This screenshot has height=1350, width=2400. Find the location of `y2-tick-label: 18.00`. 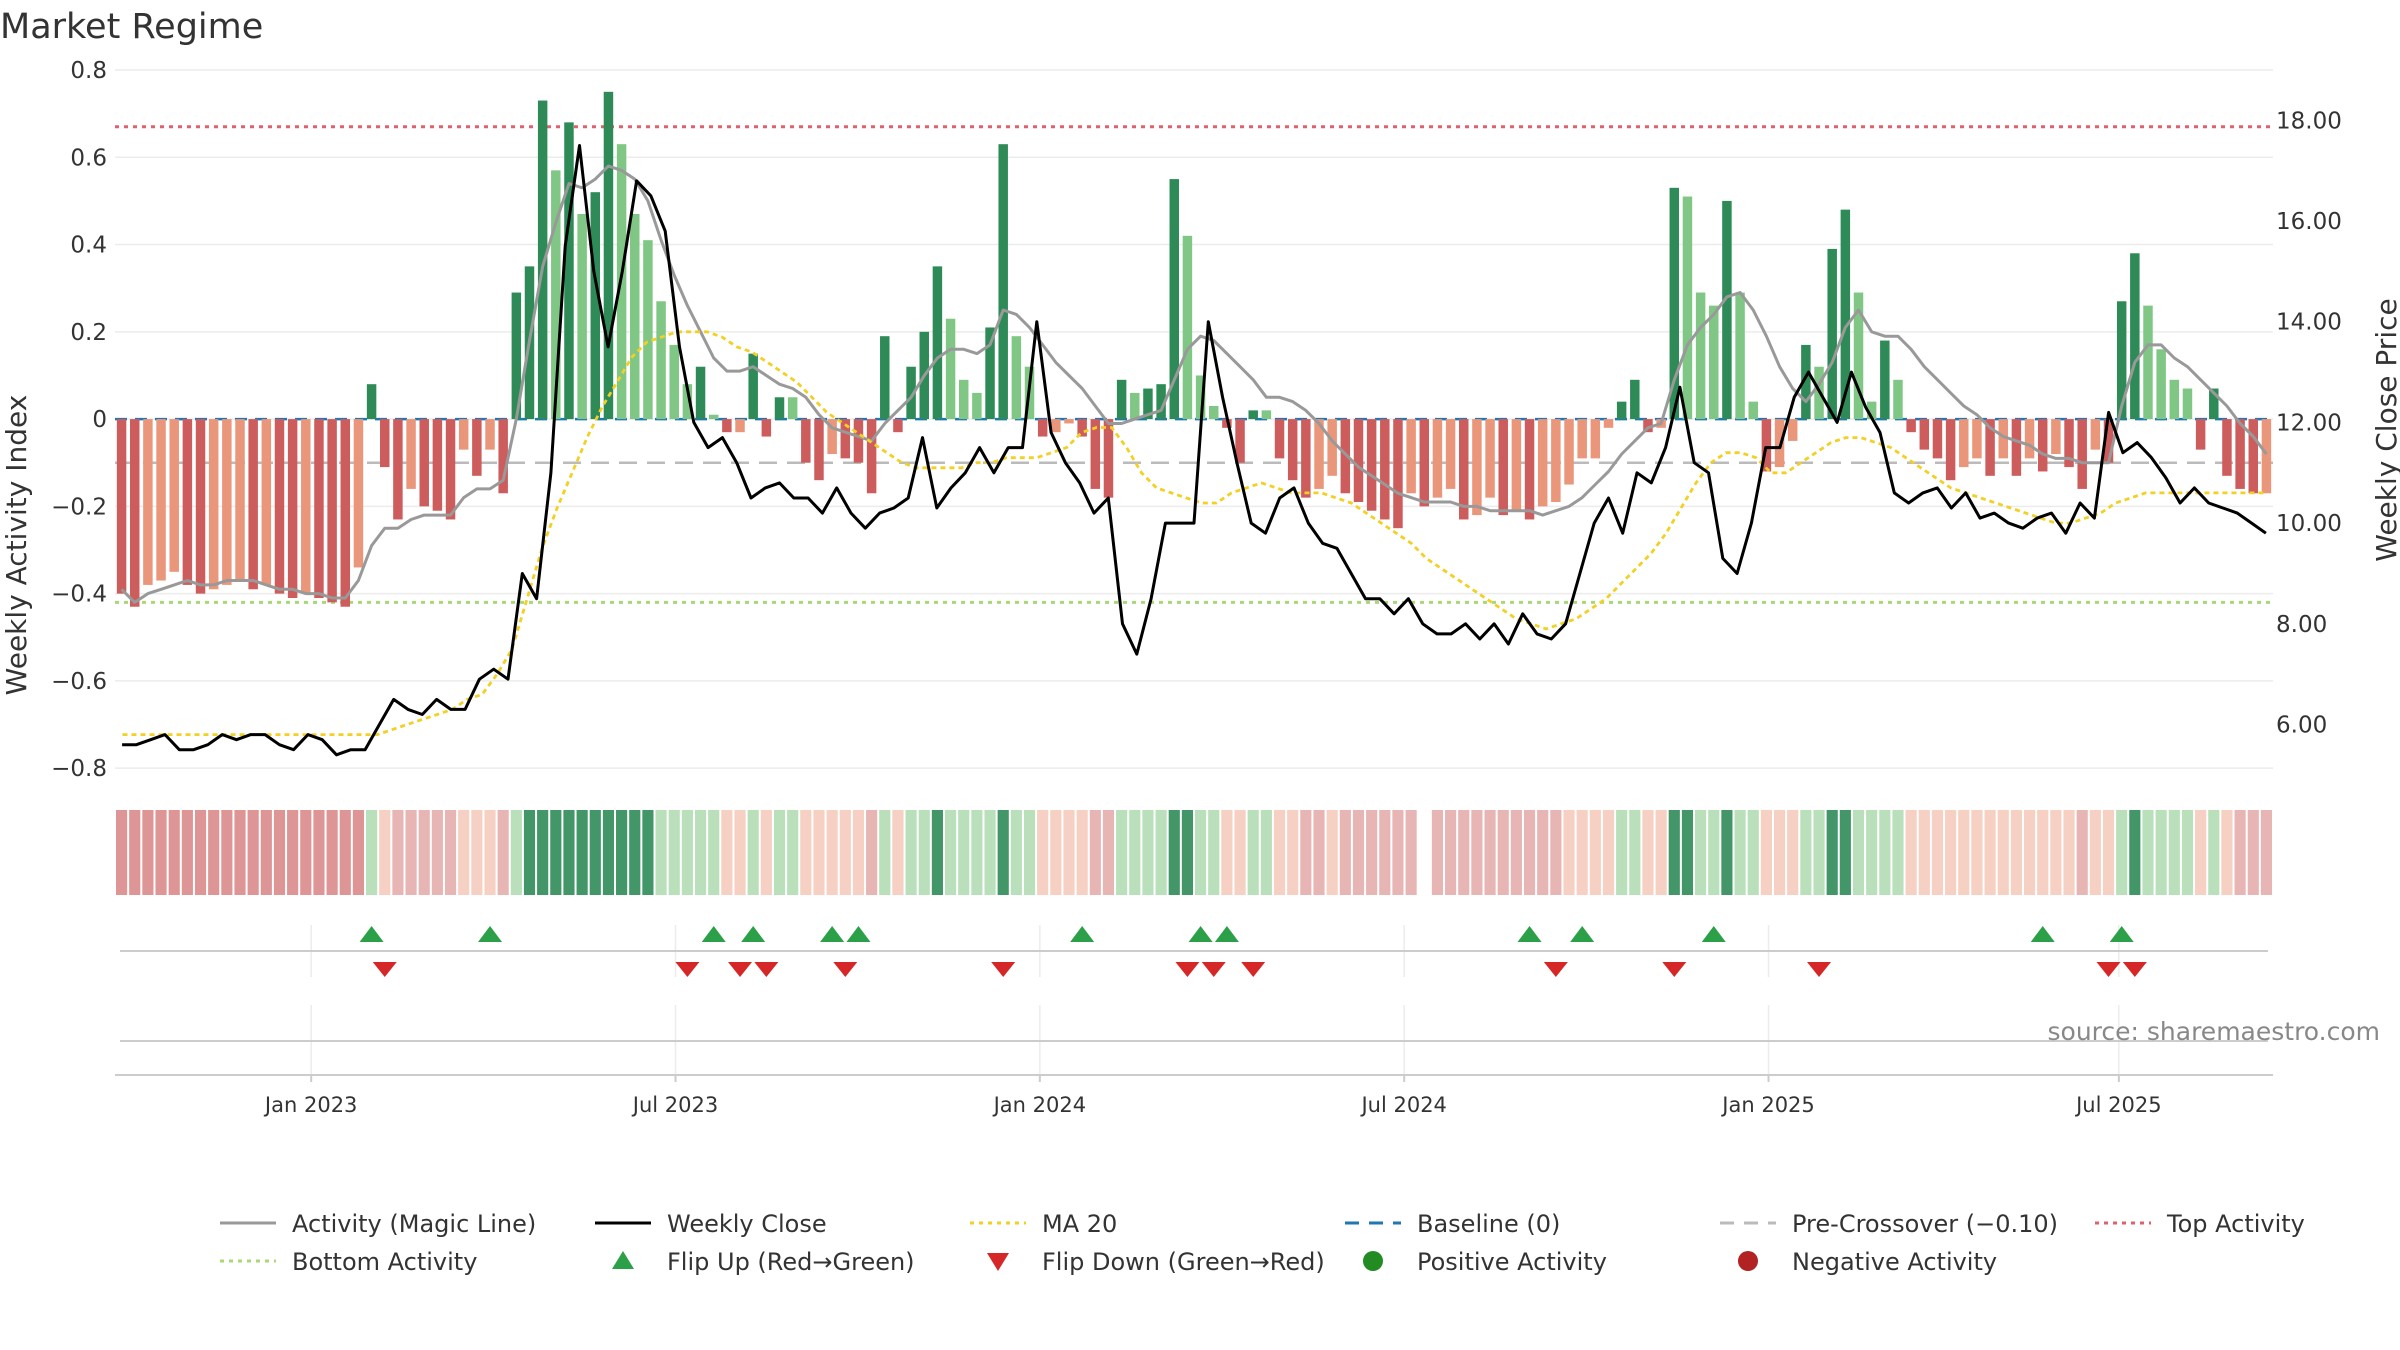

y2-tick-label: 18.00 is located at coordinates (2309, 121).